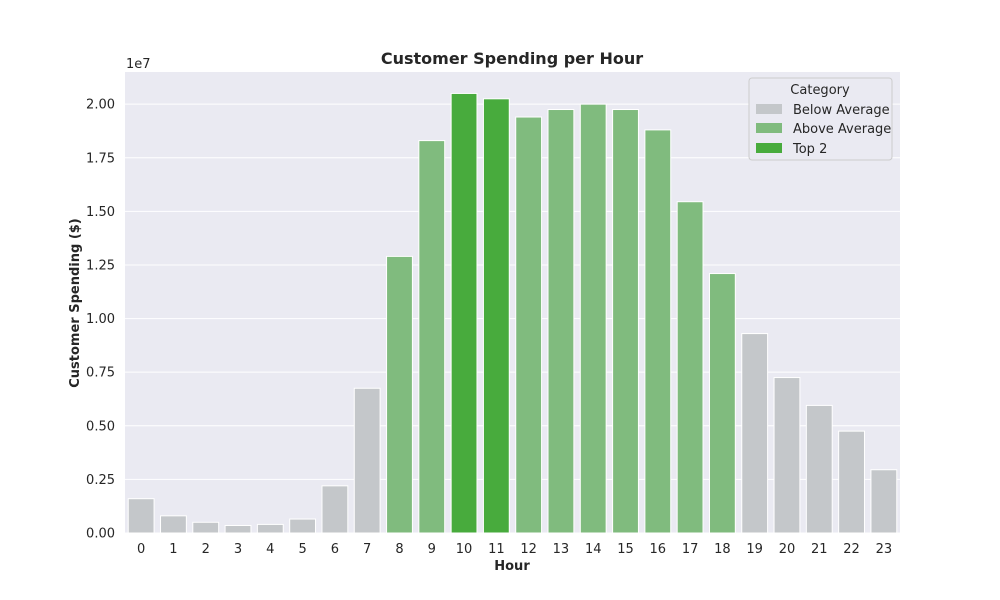 Image resolution: width=1000 pixels, height=600 pixels. What do you see at coordinates (787, 549) in the screenshot?
I see `x-tick-label: 20` at bounding box center [787, 549].